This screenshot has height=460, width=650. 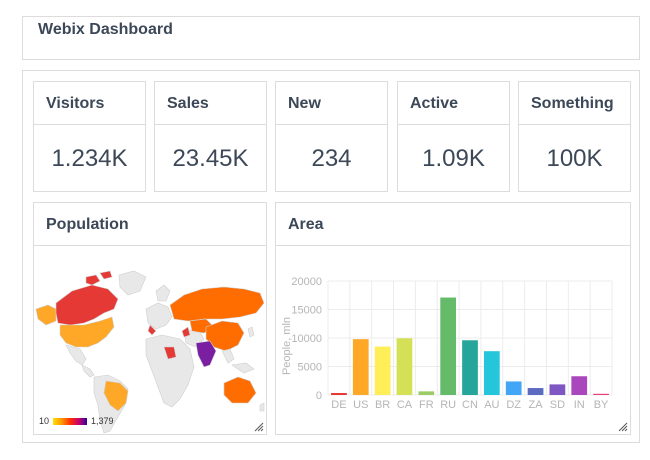 What do you see at coordinates (310, 368) in the screenshot?
I see `y-tick-label: 5000` at bounding box center [310, 368].